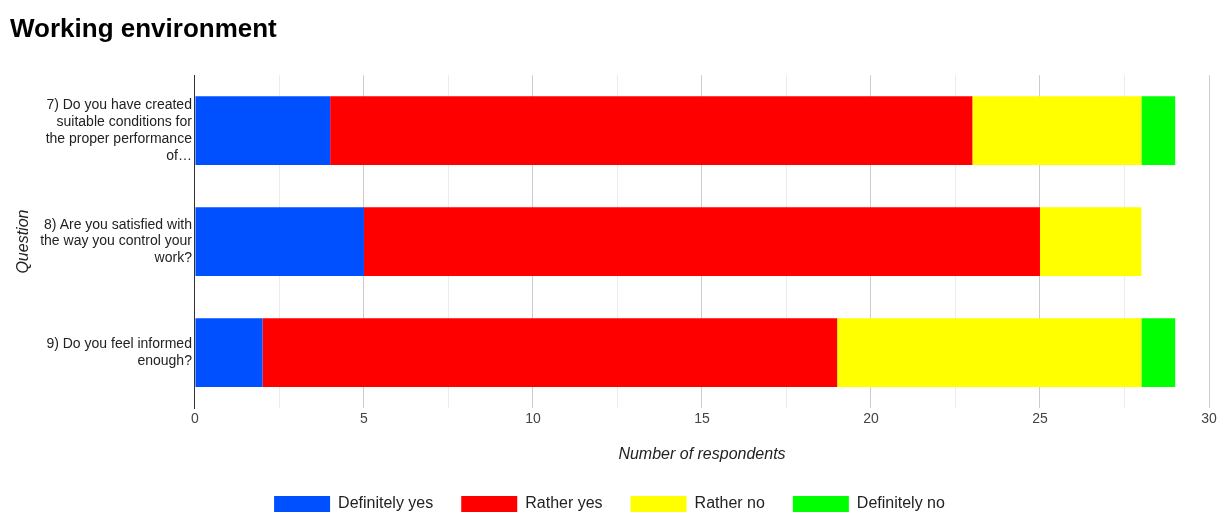  I want to click on legend-label: Rather yes, so click(564, 503).